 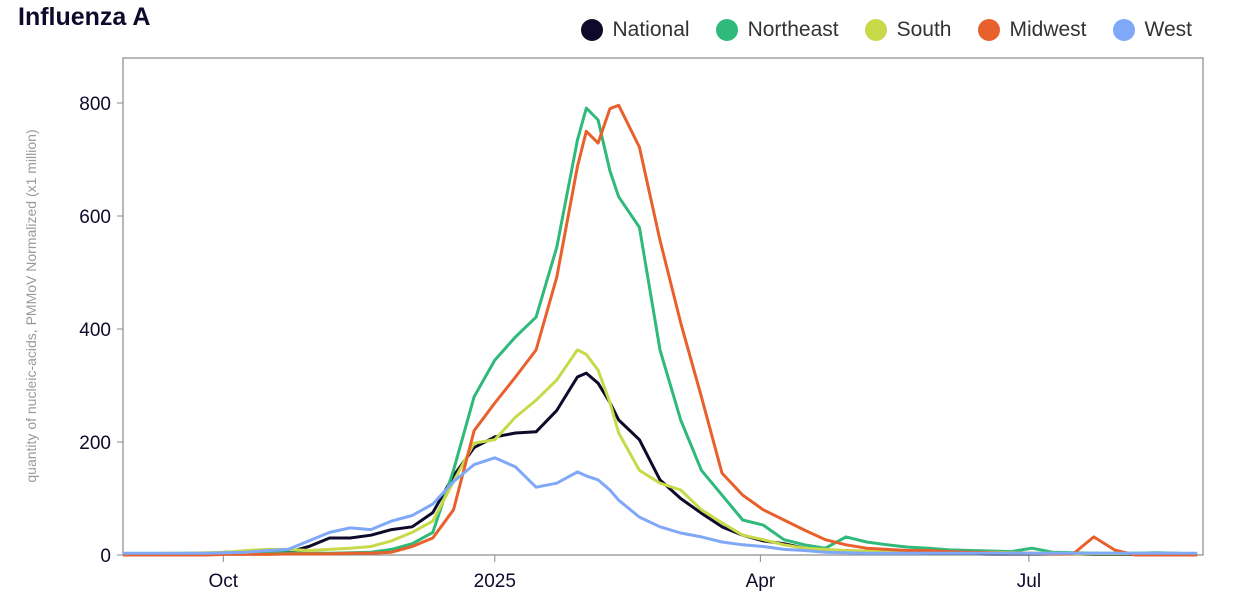 I want to click on x-tick-label: Jul, so click(x=1029, y=581).